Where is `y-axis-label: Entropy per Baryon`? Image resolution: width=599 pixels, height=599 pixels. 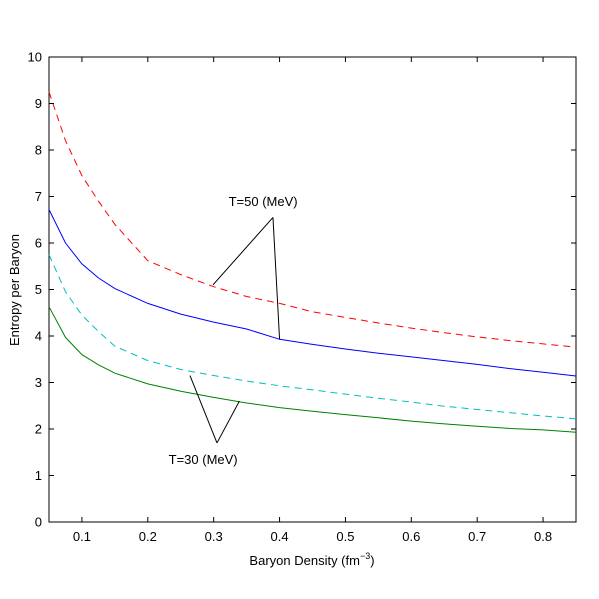
y-axis-label: Entropy per Baryon is located at coordinates (14, 290).